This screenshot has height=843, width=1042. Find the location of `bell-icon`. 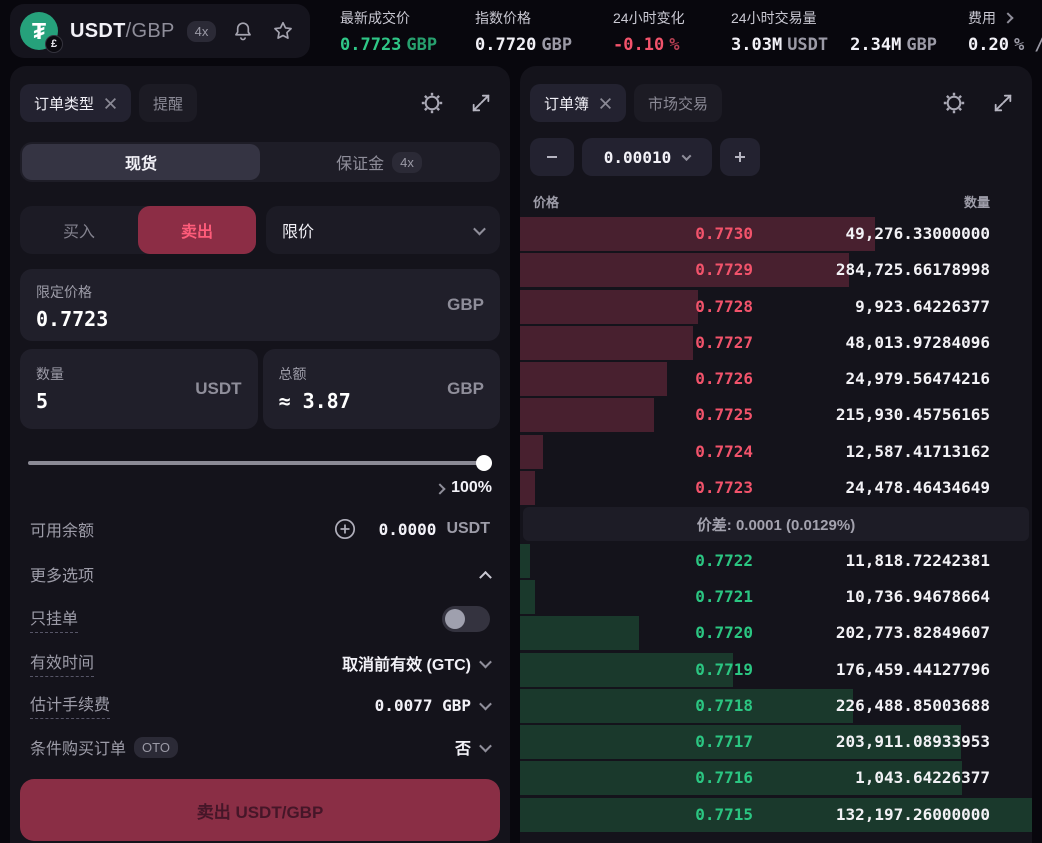

bell-icon is located at coordinates (243, 31).